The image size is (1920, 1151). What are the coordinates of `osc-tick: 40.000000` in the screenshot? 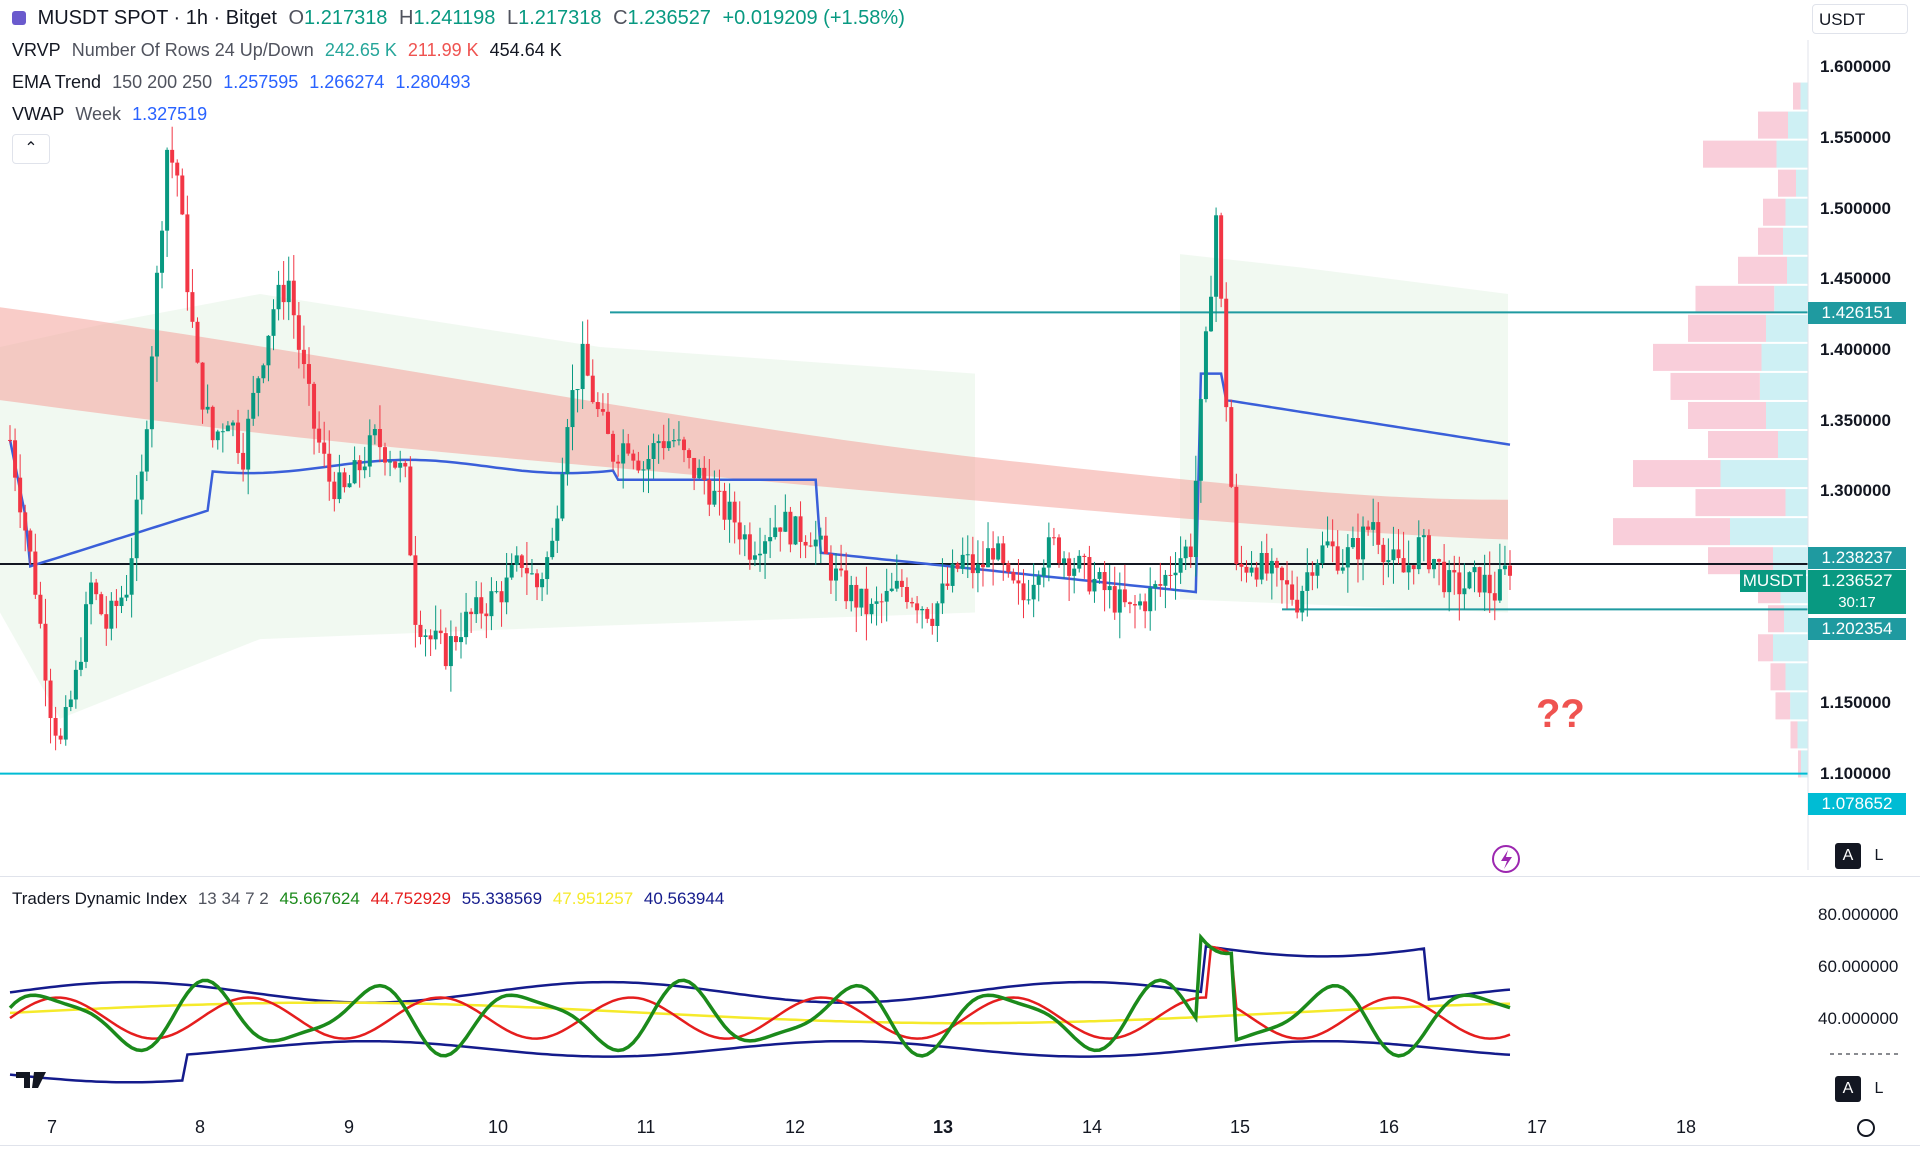 It's located at (1858, 1018).